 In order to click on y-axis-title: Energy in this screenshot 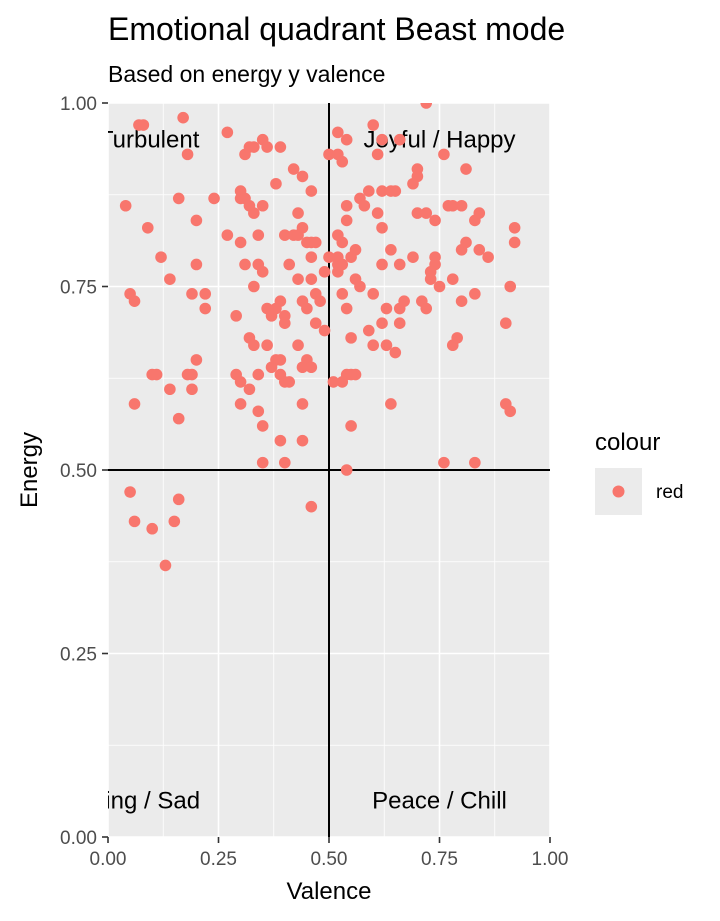, I will do `click(29, 470)`.